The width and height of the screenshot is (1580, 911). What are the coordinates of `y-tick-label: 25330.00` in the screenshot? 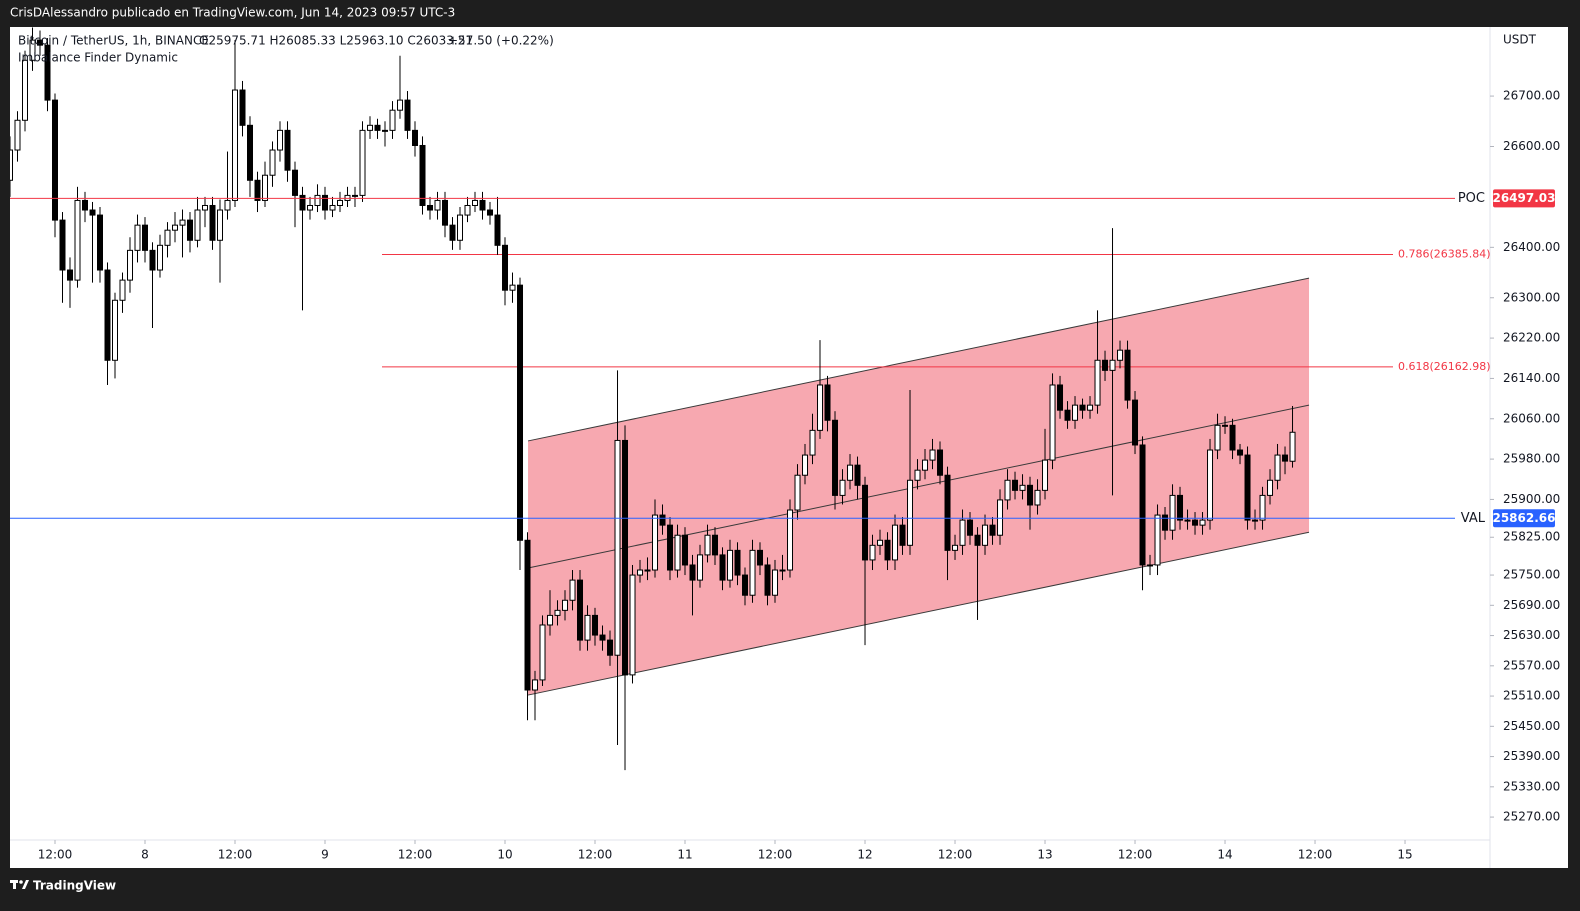 It's located at (1531, 786).